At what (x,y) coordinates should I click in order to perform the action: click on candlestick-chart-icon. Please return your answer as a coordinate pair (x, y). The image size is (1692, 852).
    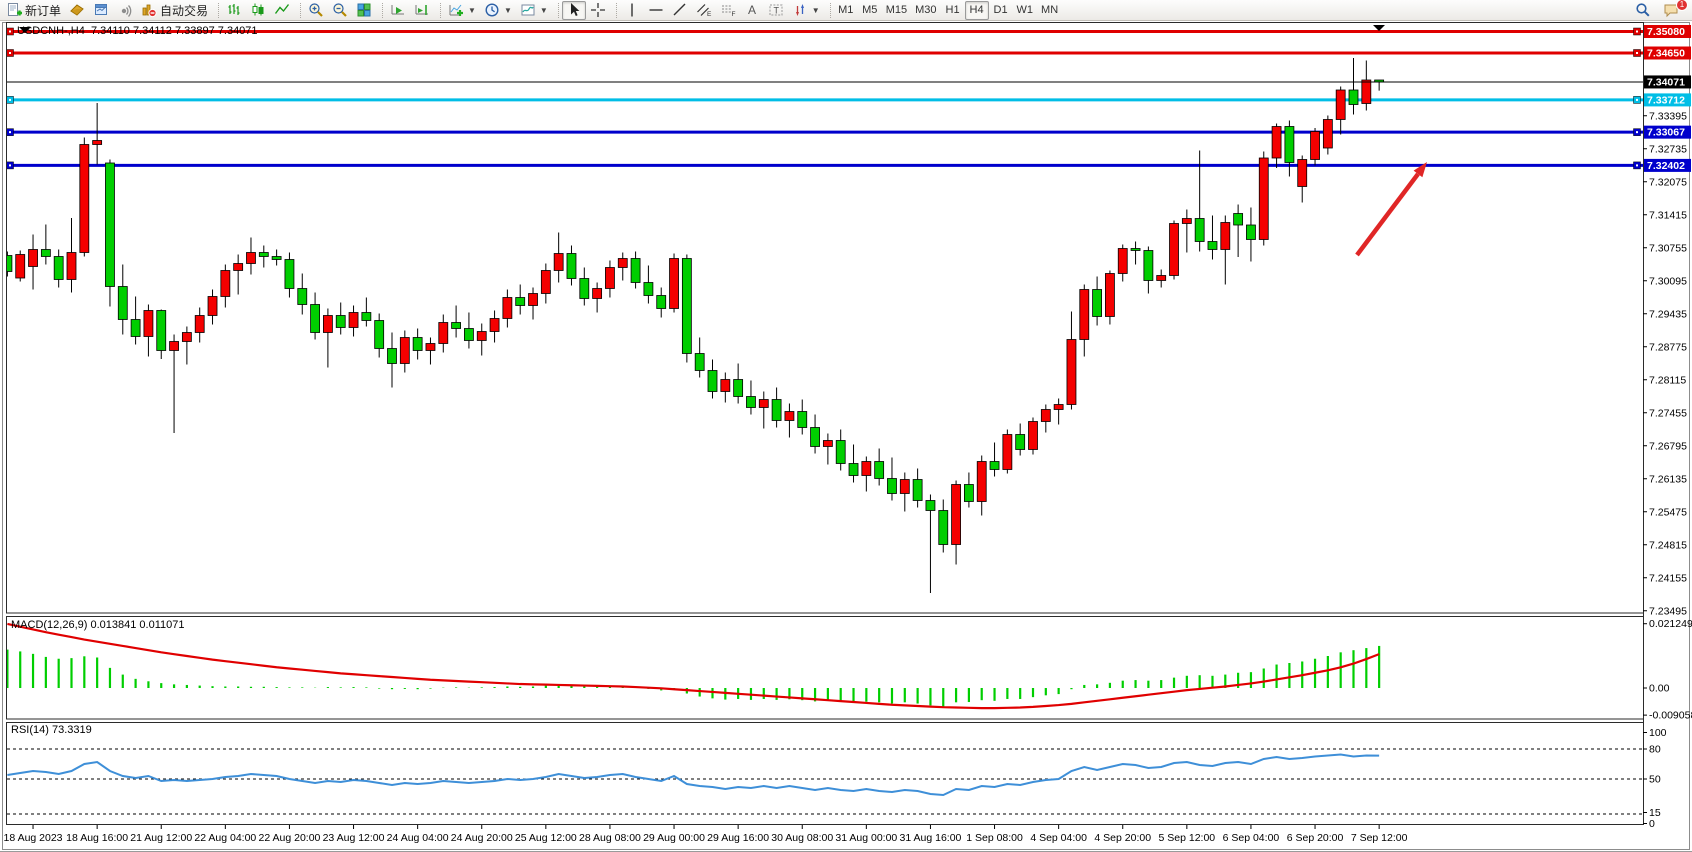
    Looking at the image, I should click on (258, 9).